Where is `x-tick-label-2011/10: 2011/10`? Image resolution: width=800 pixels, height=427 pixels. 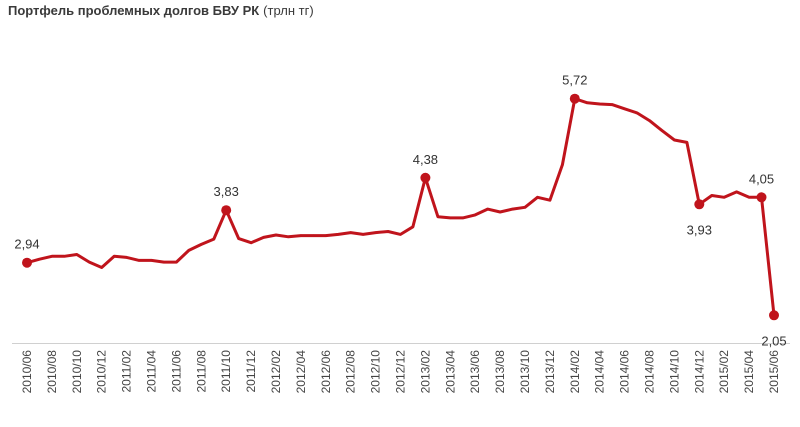 x-tick-label-2011/10: 2011/10 is located at coordinates (226, 371).